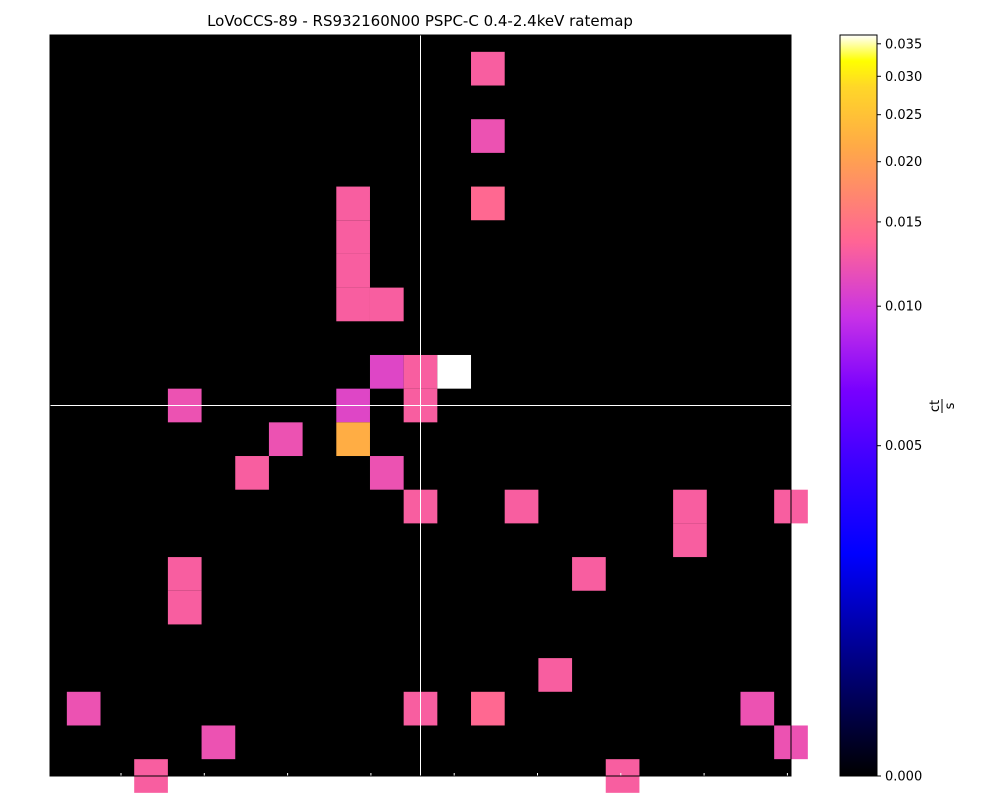 The height and width of the screenshot is (800, 1000). Describe the element at coordinates (903, 307) in the screenshot. I see `colorbar-tick-label: 0.010` at that location.